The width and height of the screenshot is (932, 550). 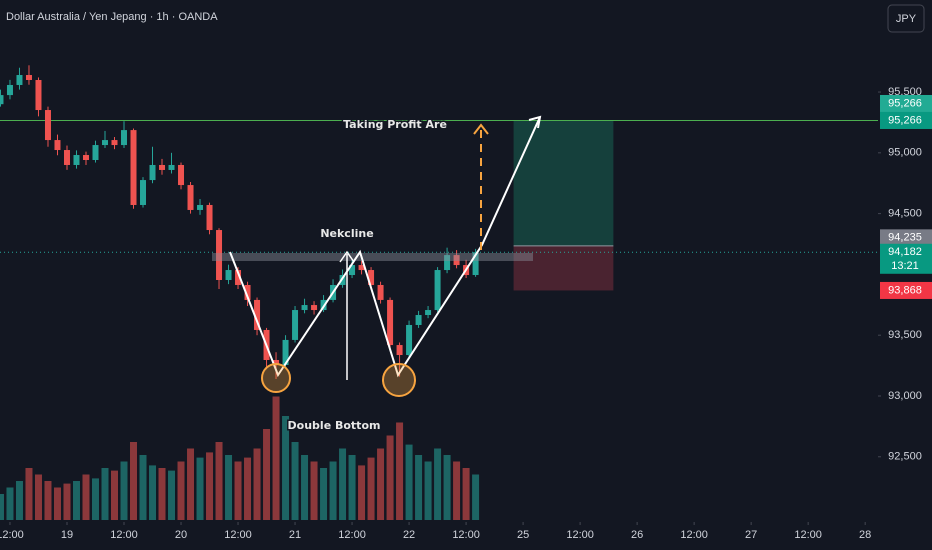 I want to click on y-tick-label: 95,500, so click(x=905, y=92).